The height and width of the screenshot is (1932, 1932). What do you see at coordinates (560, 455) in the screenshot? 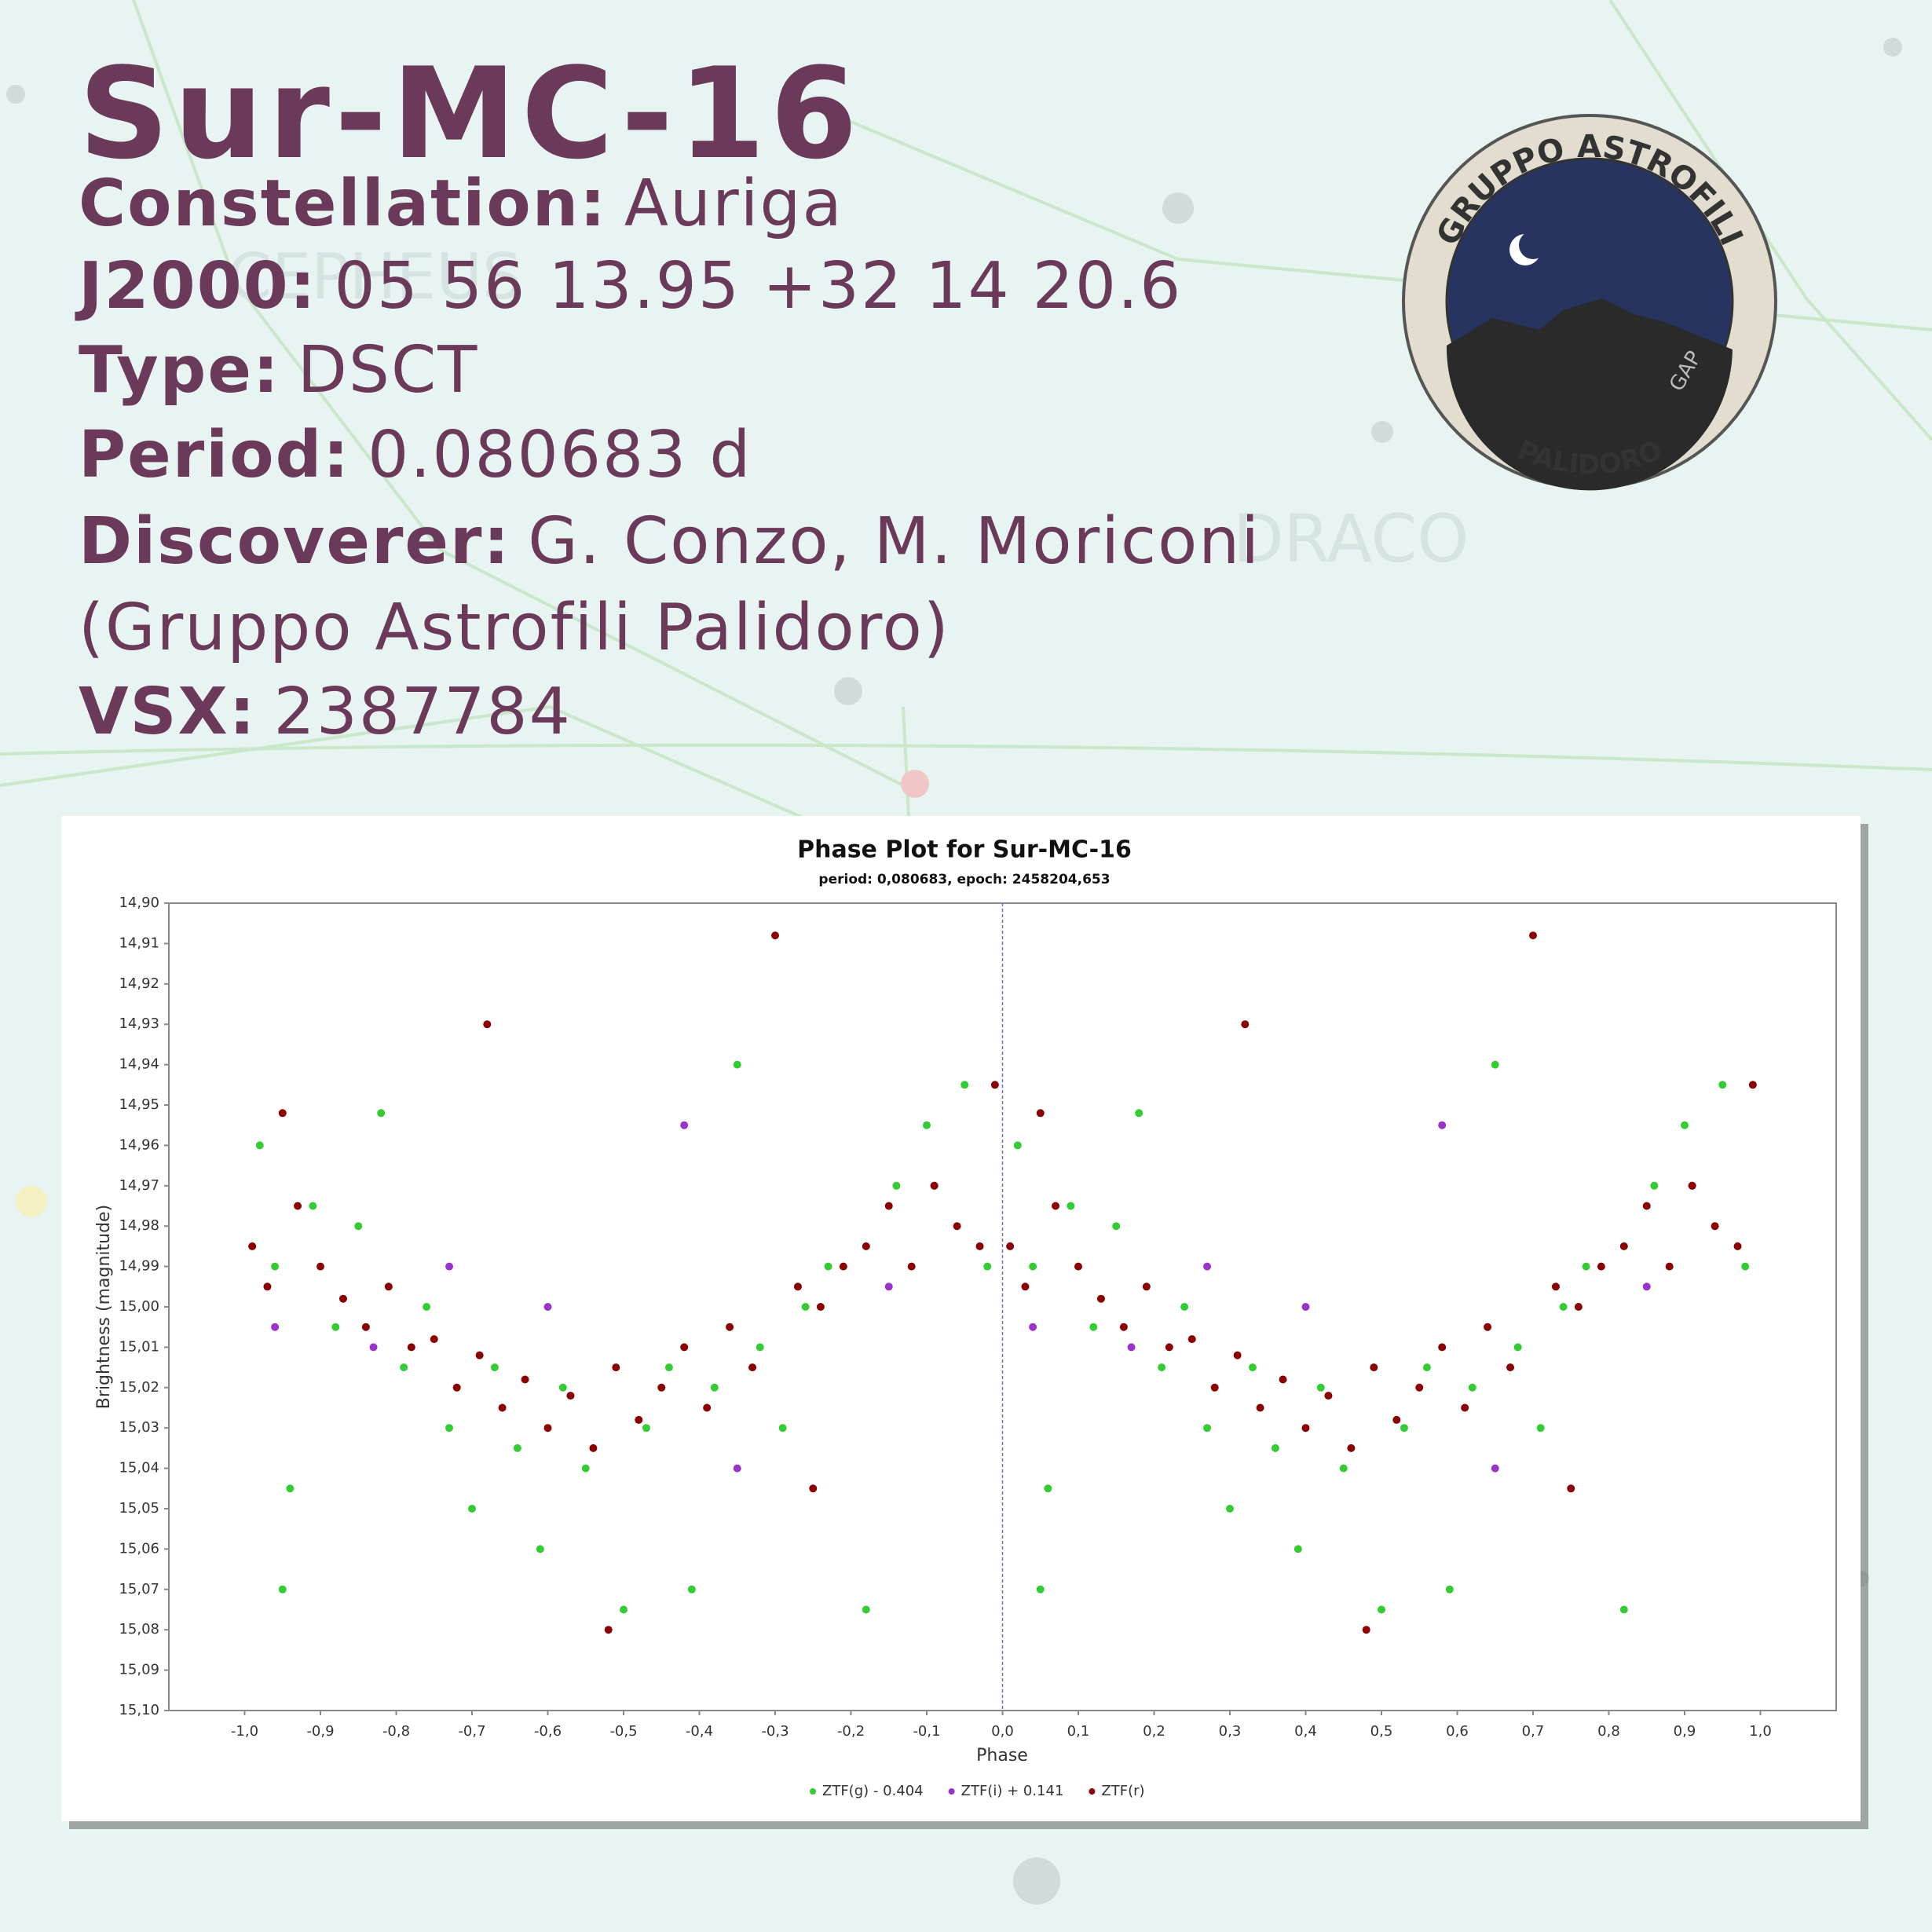
I see `info-value: 0.080683 d` at bounding box center [560, 455].